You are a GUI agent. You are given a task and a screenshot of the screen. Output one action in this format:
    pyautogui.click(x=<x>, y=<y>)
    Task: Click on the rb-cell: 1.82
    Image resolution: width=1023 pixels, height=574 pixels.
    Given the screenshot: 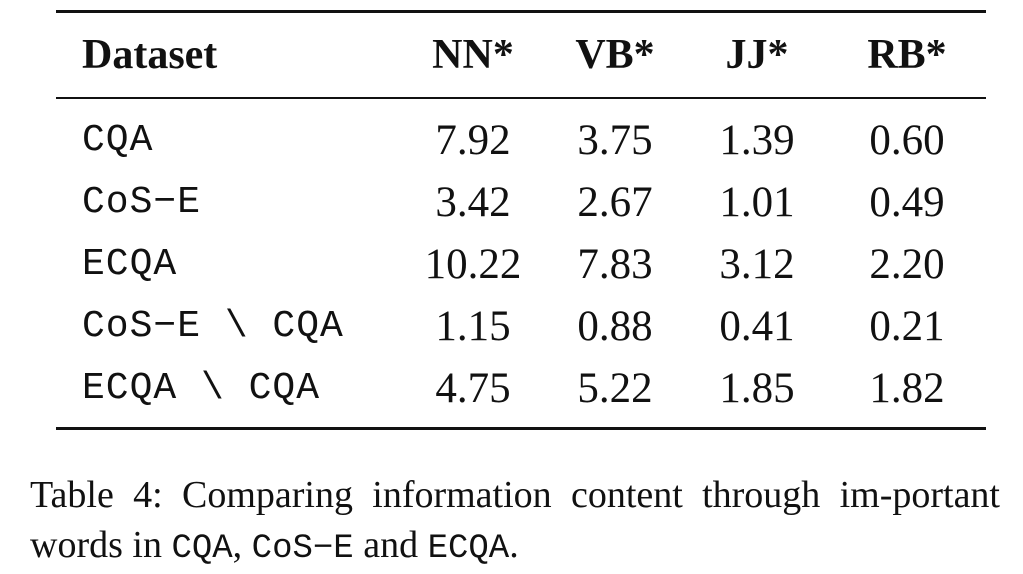 What is the action you would take?
    pyautogui.click(x=907, y=388)
    